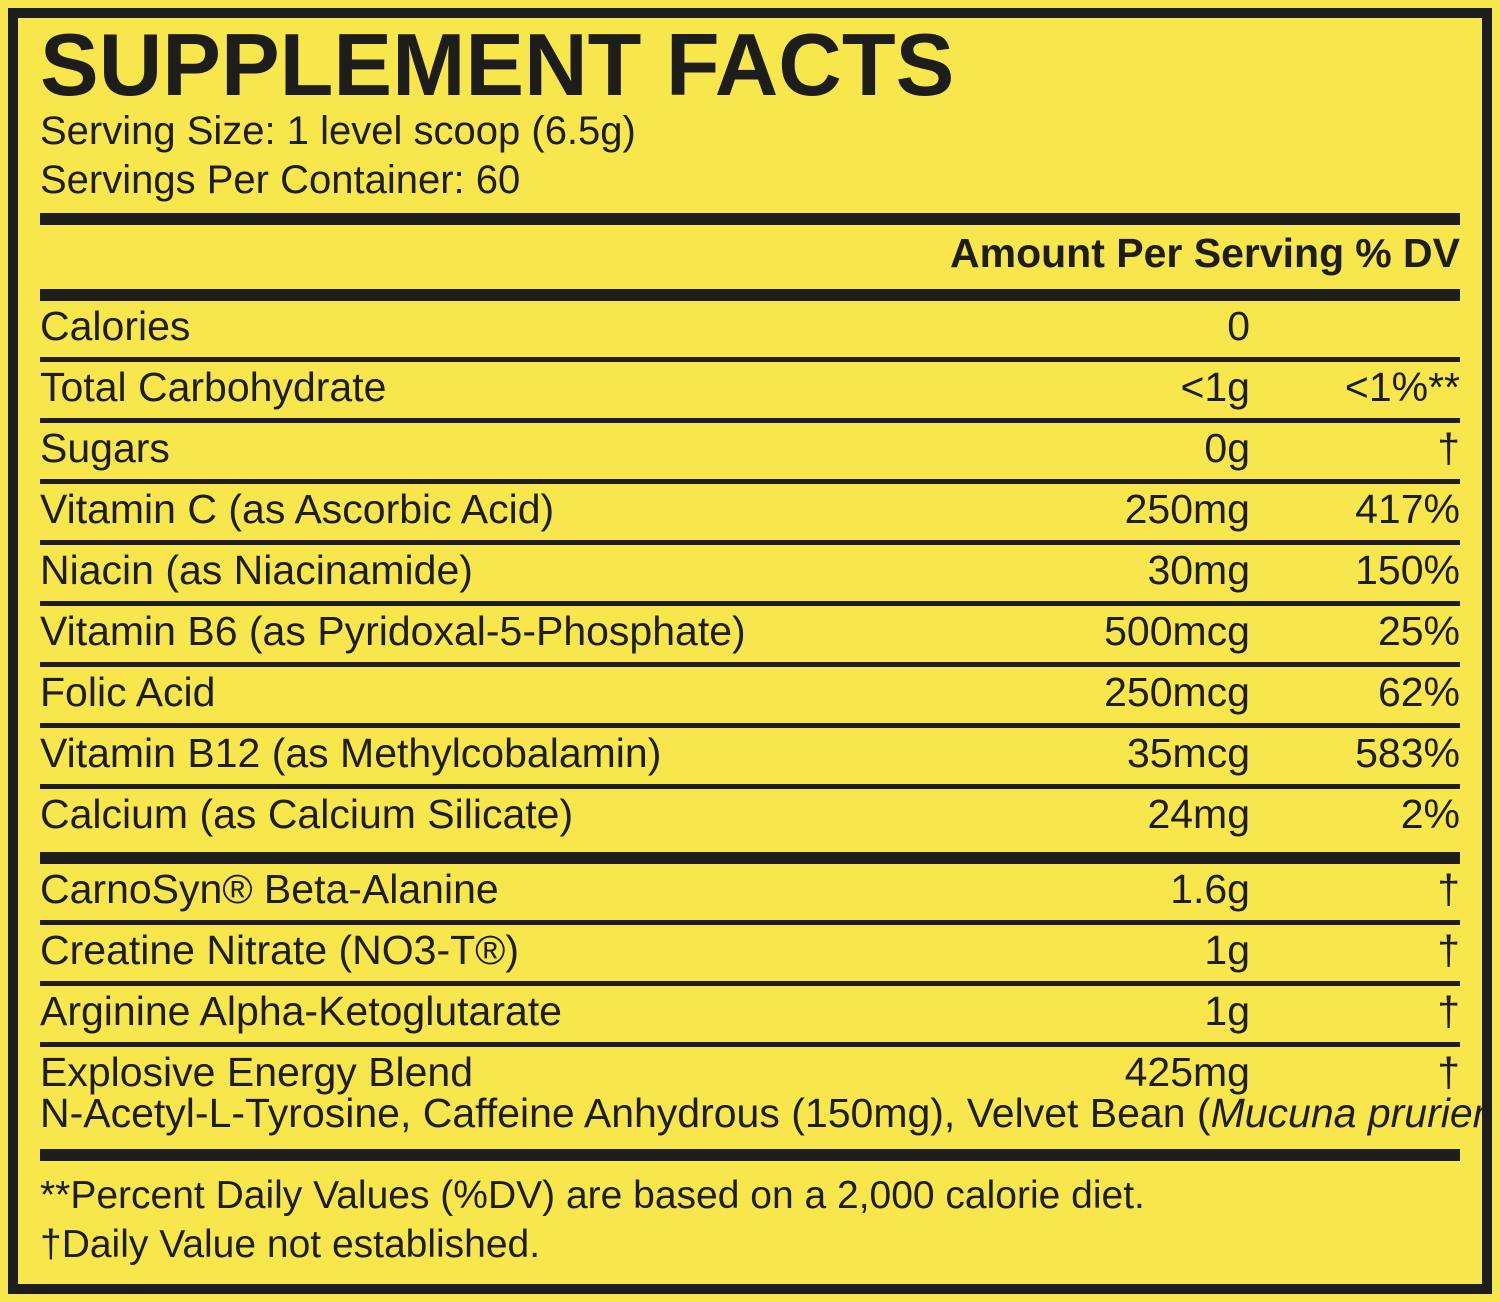  What do you see at coordinates (750, 330) in the screenshot?
I see `table-row: Calories 0` at bounding box center [750, 330].